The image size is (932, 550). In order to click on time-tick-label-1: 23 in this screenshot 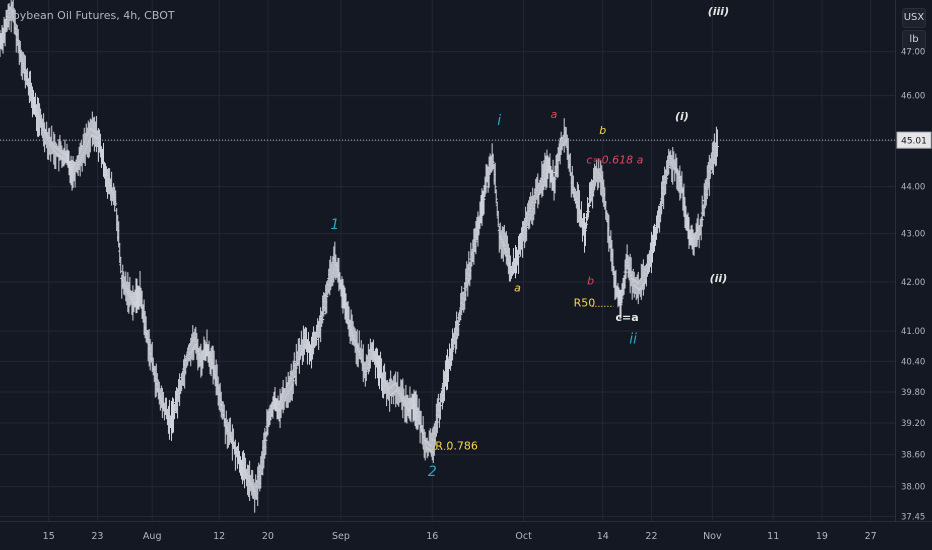, I will do `click(97, 536)`.